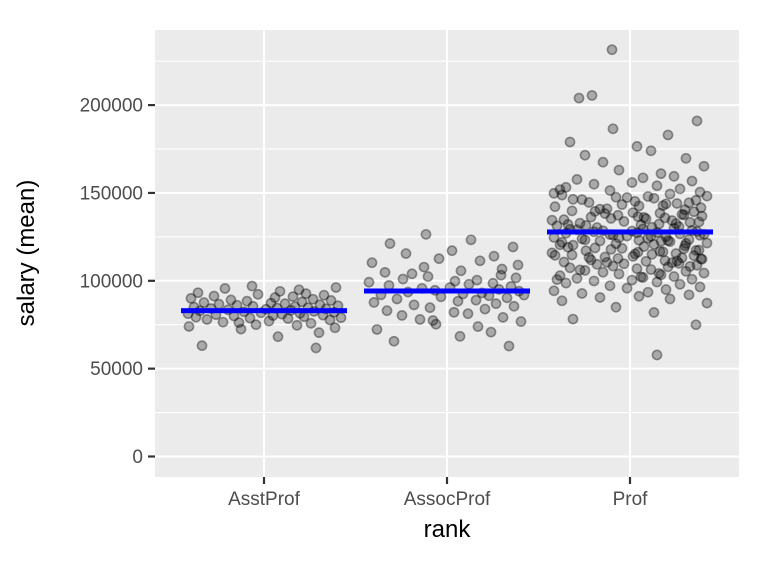 The height and width of the screenshot is (576, 768). What do you see at coordinates (447, 271) in the screenshot?
I see `mean-bars` at bounding box center [447, 271].